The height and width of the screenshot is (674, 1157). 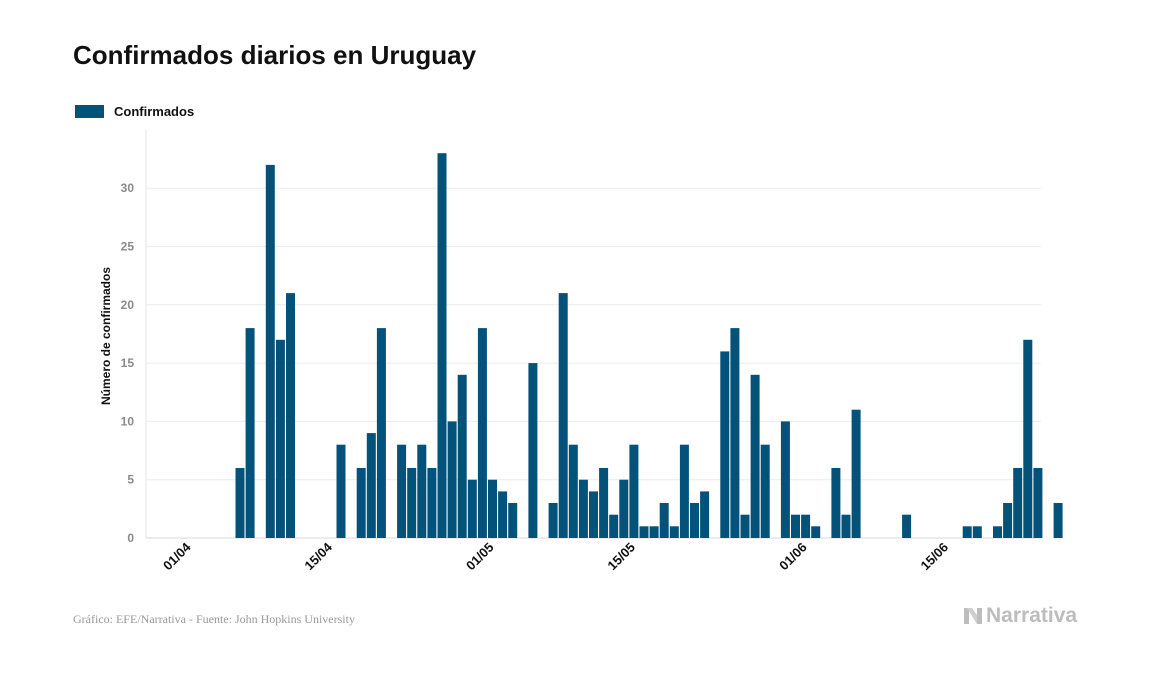 I want to click on x-tick-label: 01/06, so click(x=793, y=557).